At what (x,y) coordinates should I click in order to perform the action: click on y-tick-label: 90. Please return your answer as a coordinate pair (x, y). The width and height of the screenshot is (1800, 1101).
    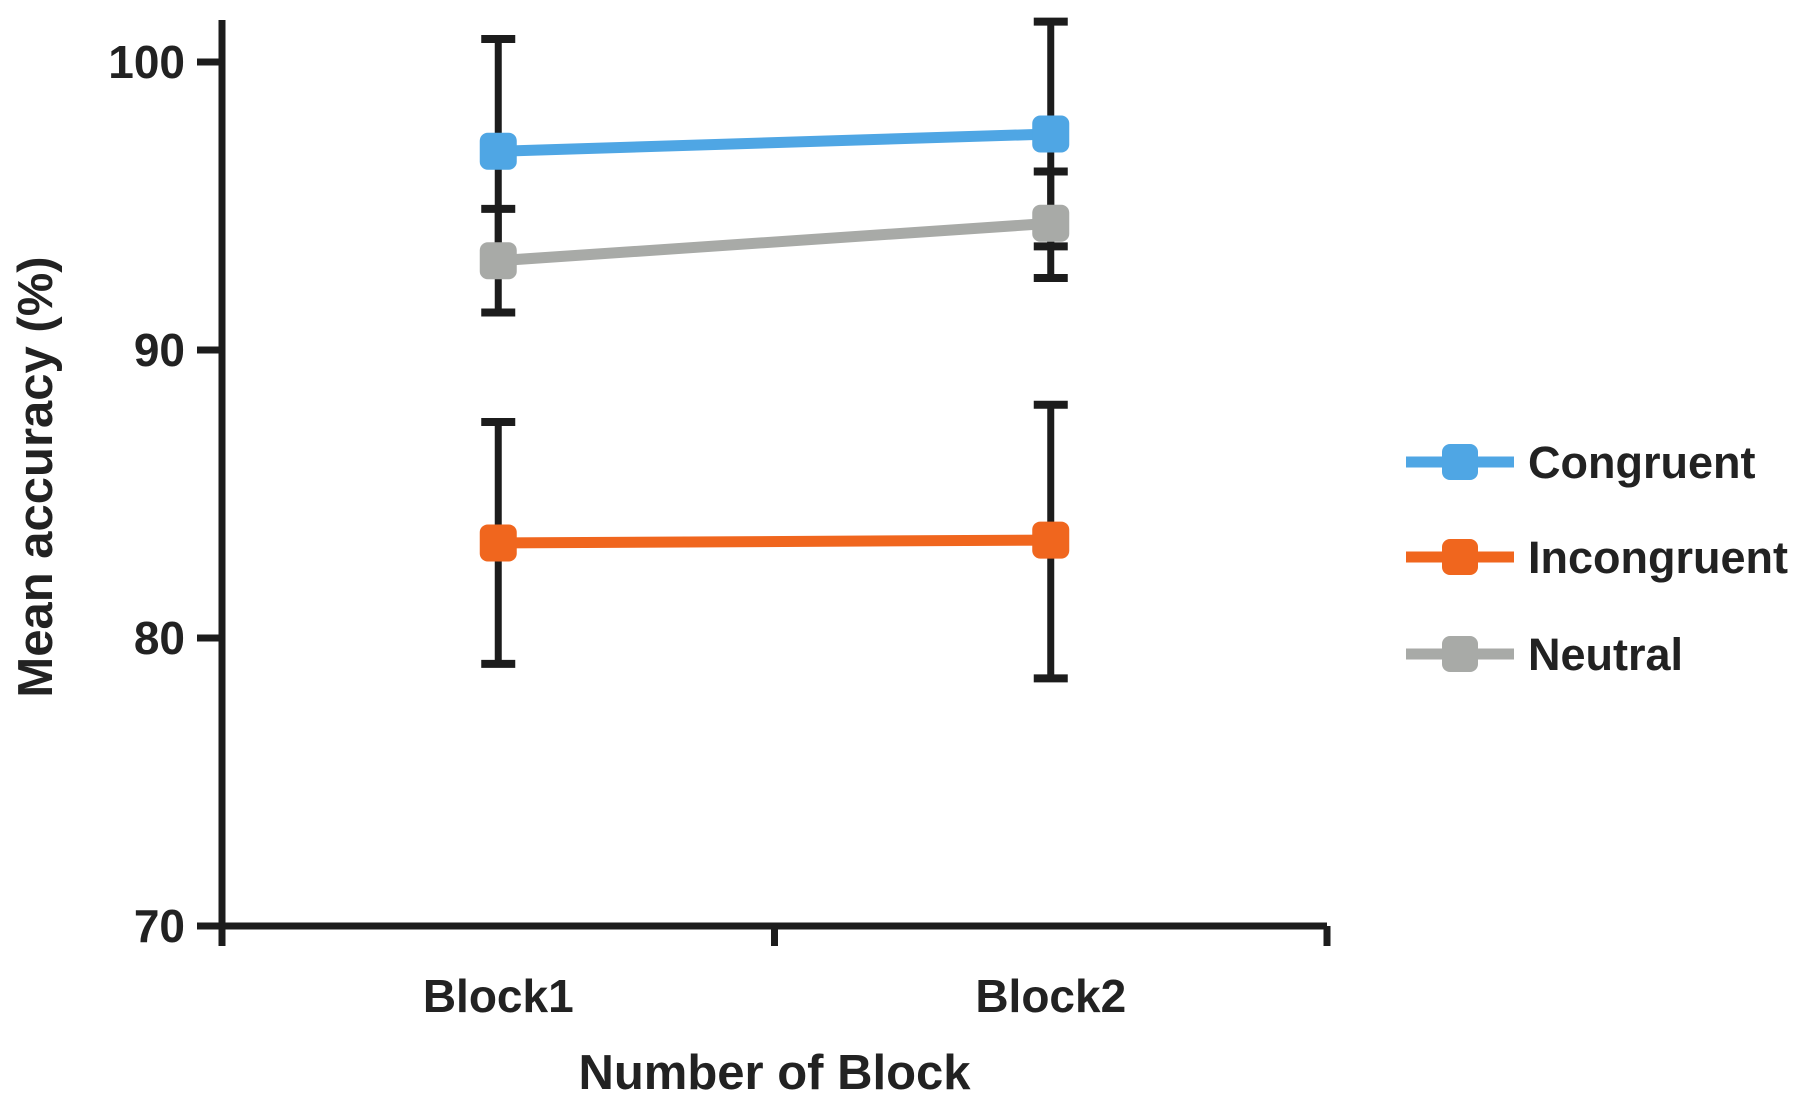
    Looking at the image, I should click on (159, 350).